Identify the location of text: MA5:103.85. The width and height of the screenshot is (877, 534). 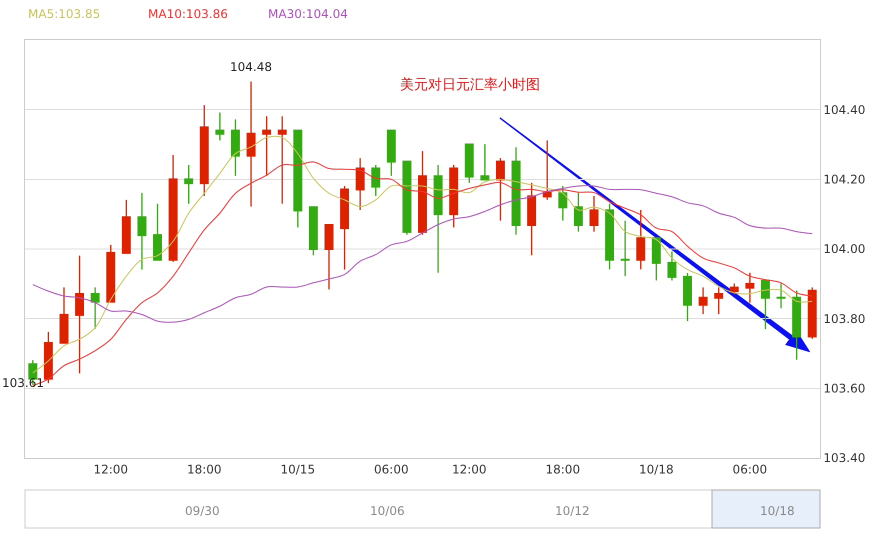
(64, 14).